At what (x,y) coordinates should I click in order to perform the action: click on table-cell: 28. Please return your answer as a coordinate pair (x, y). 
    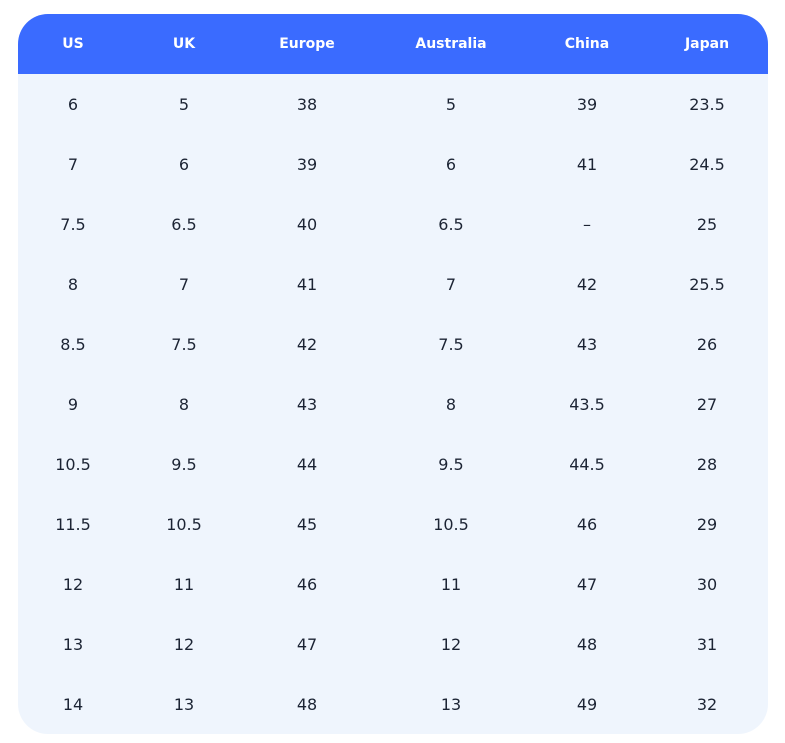
    Looking at the image, I should click on (707, 464).